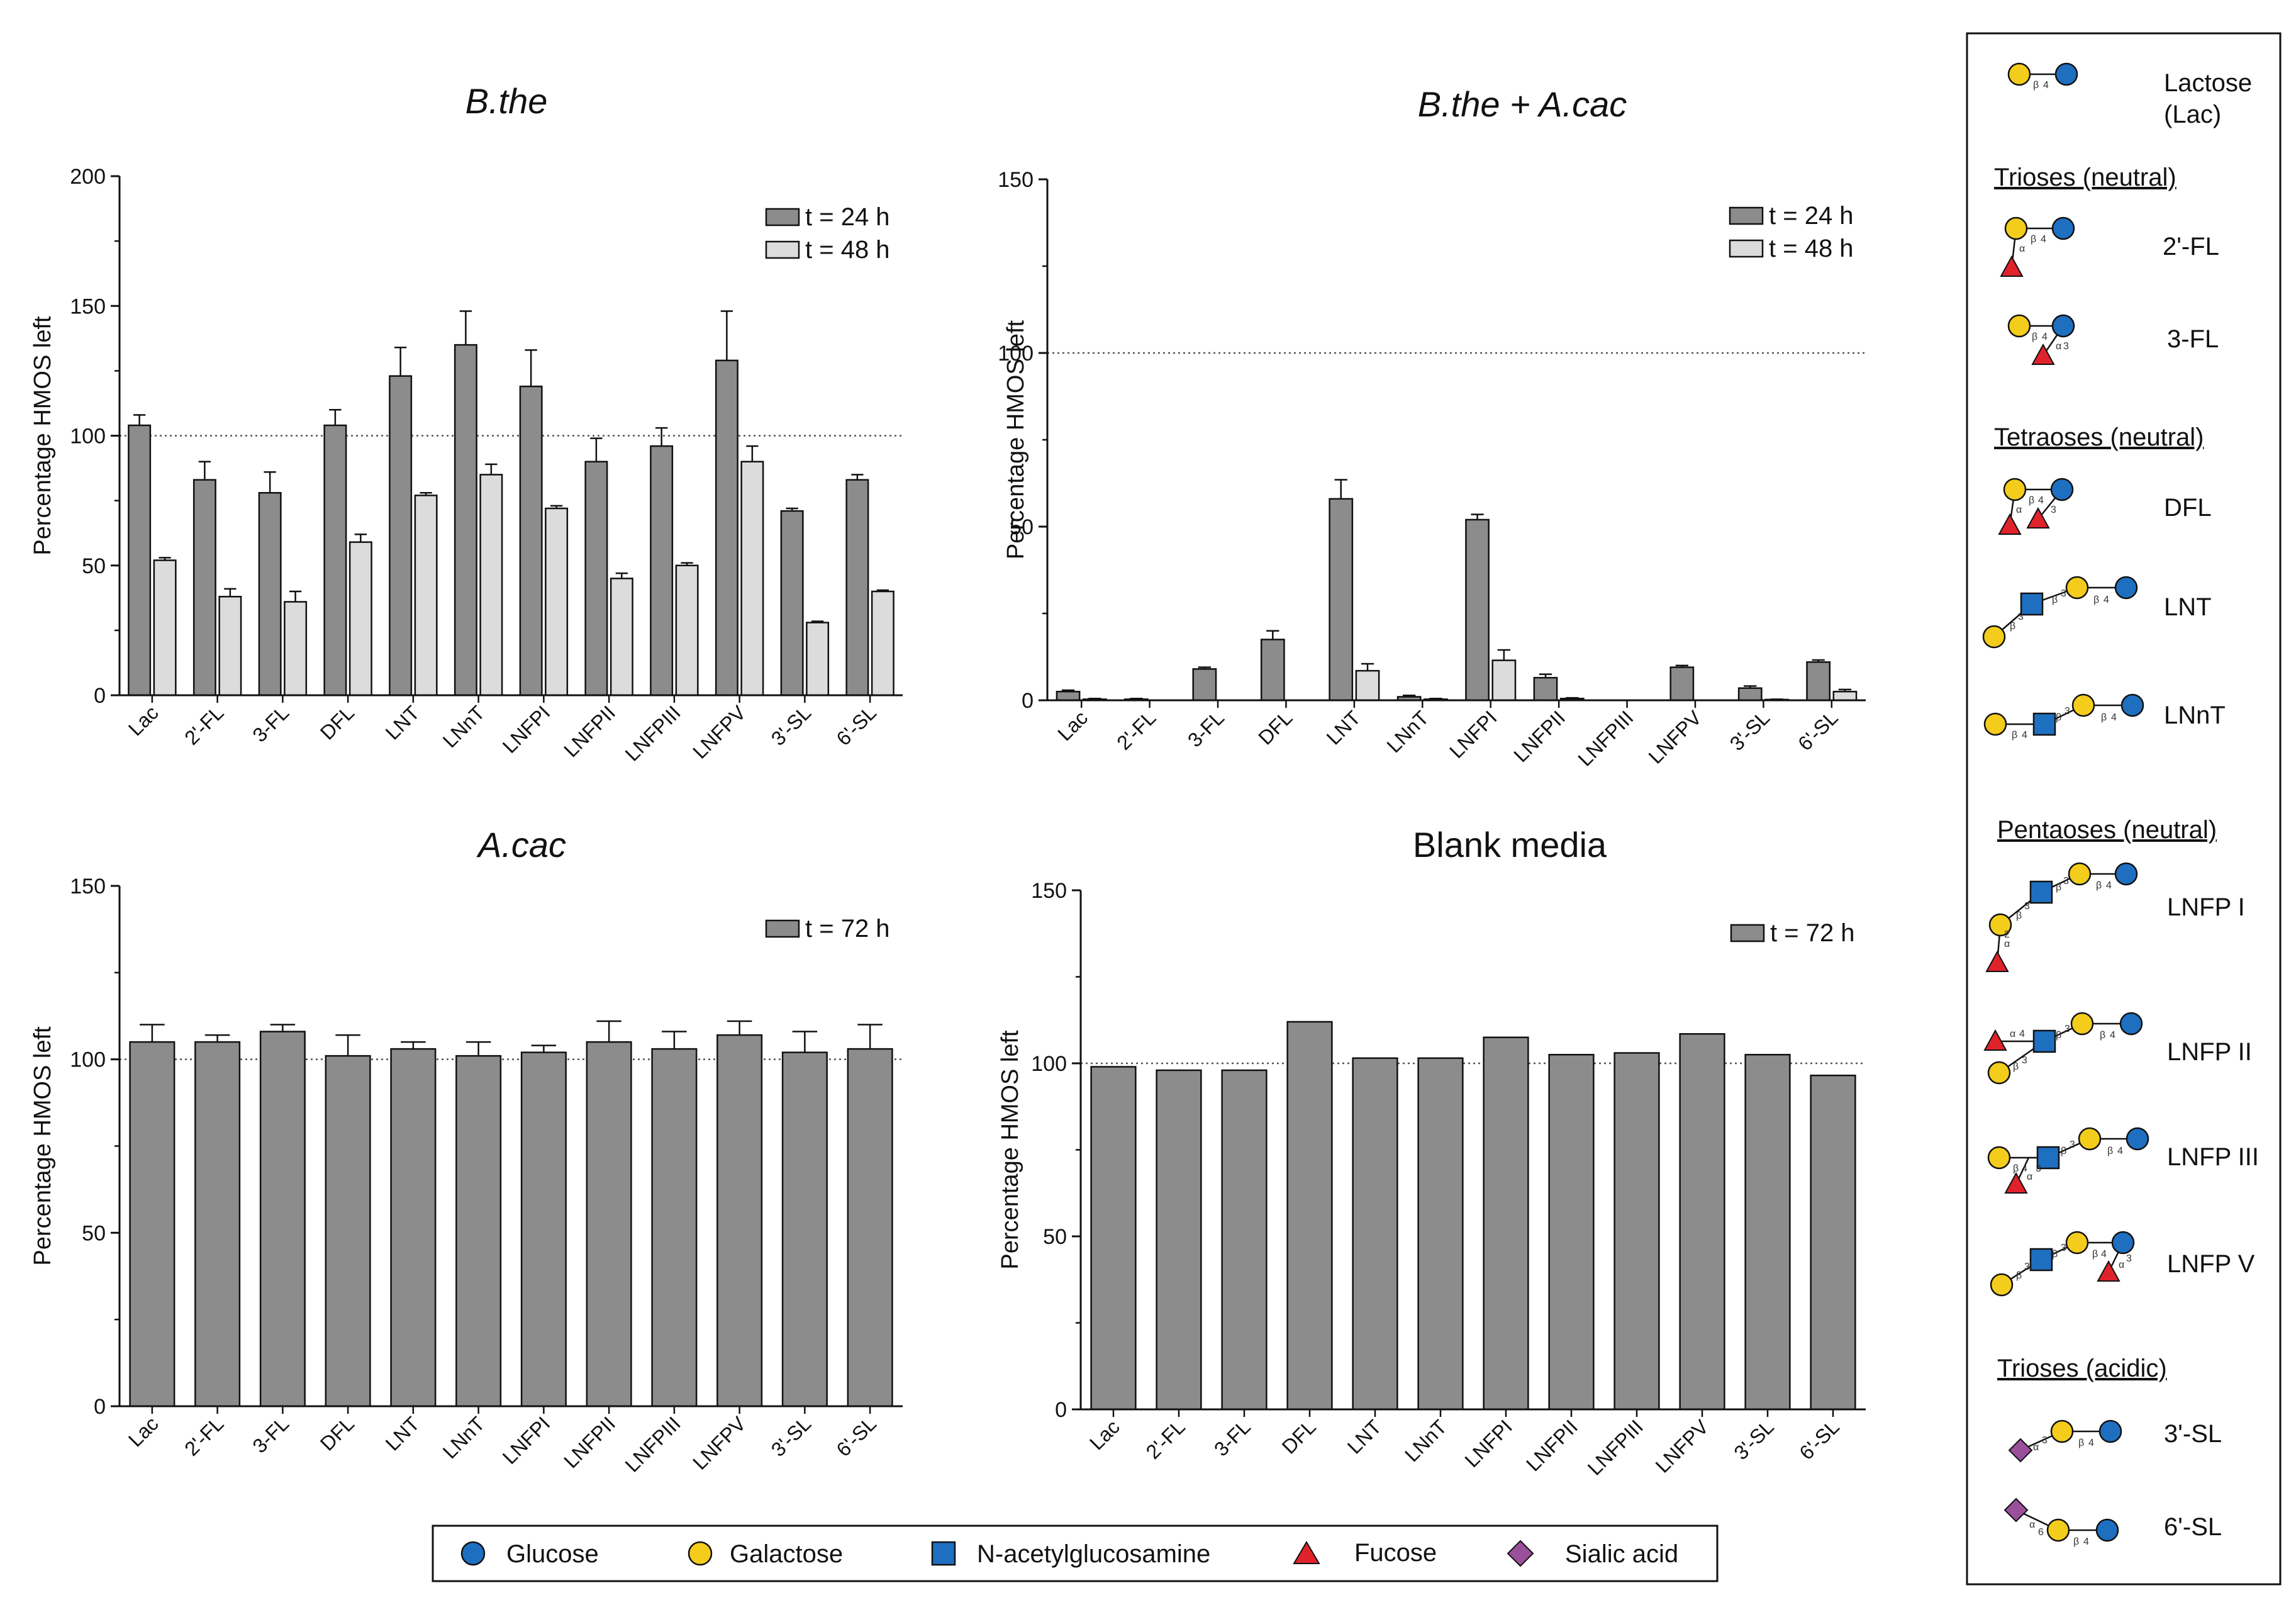 The width and height of the screenshot is (2296, 1617). What do you see at coordinates (1306, 1552) in the screenshot?
I see `red-triangle-icon` at bounding box center [1306, 1552].